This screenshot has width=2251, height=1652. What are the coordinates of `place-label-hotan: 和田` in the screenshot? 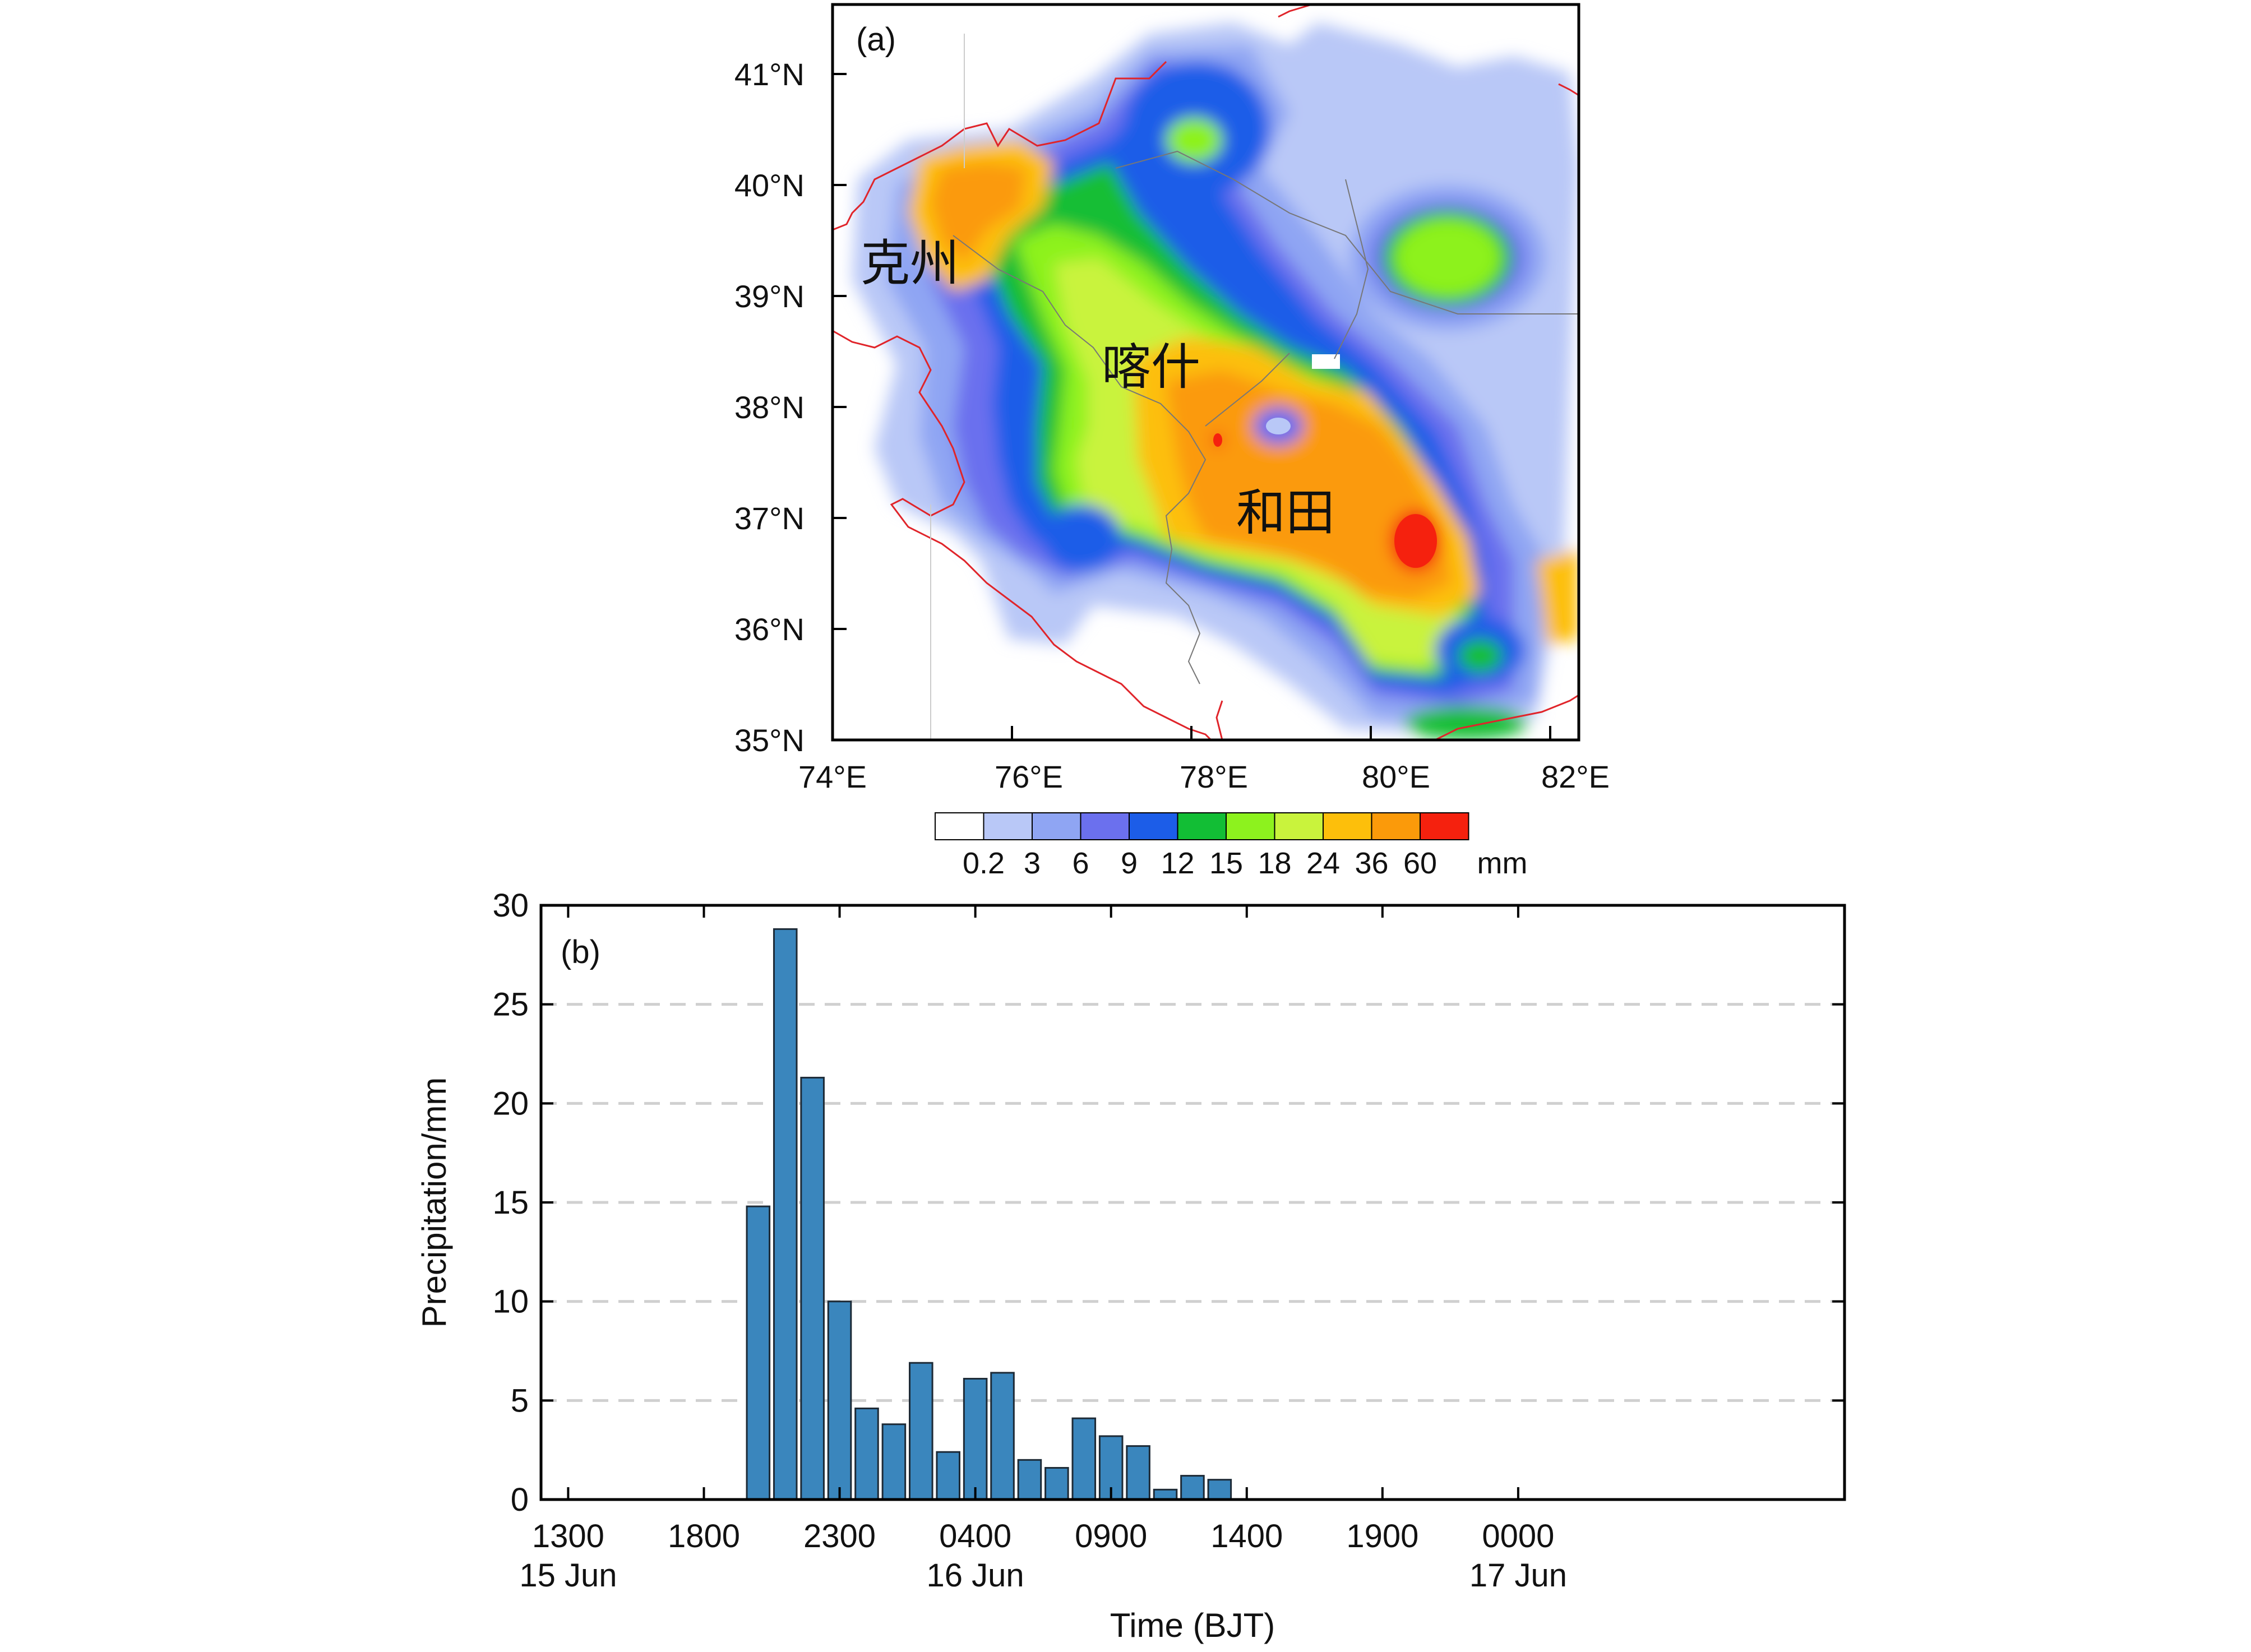 It's located at (1285, 512).